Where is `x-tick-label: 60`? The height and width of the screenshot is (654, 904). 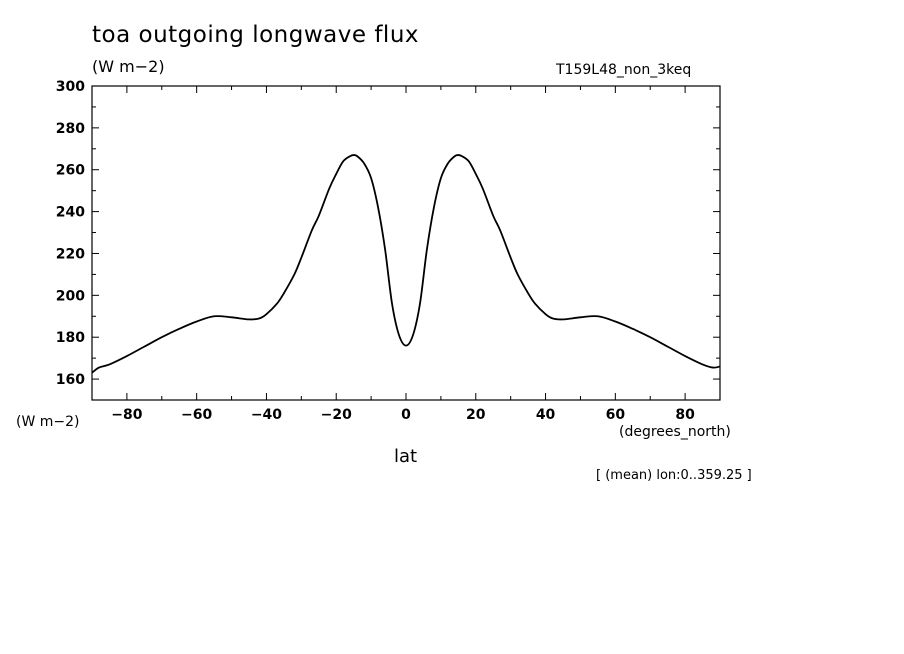 x-tick-label: 60 is located at coordinates (616, 415).